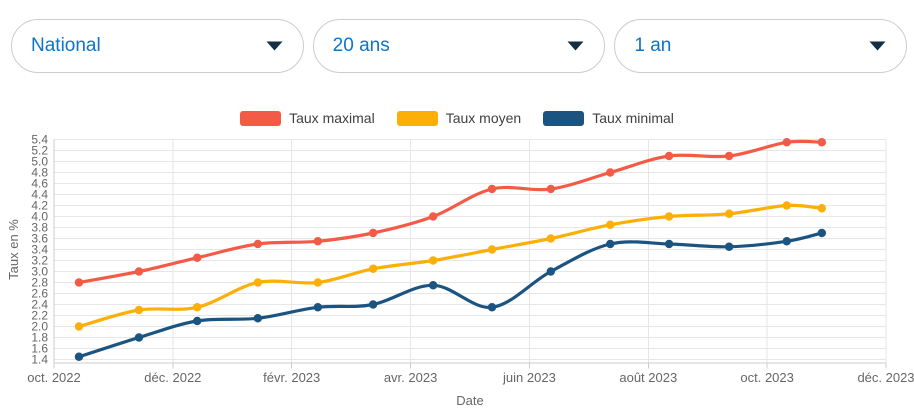 The image size is (914, 413). I want to click on filter-region-select: National, so click(157, 46).